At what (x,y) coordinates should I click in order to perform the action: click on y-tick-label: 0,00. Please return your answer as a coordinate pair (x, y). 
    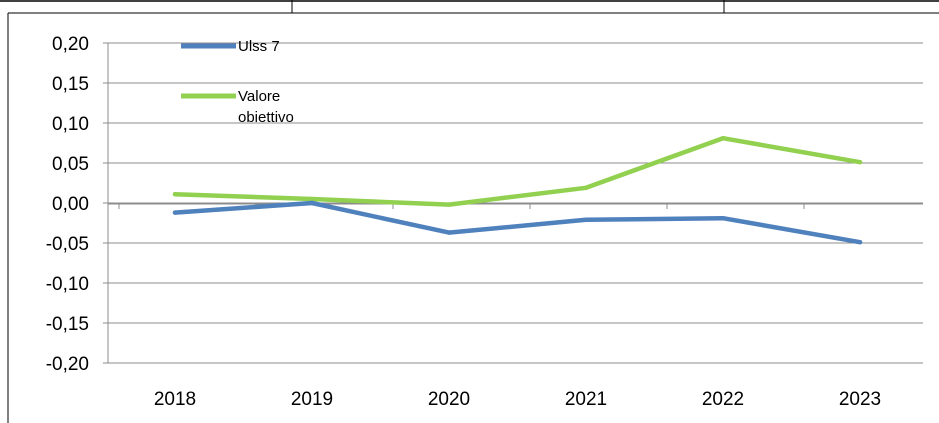
    Looking at the image, I should click on (70, 204).